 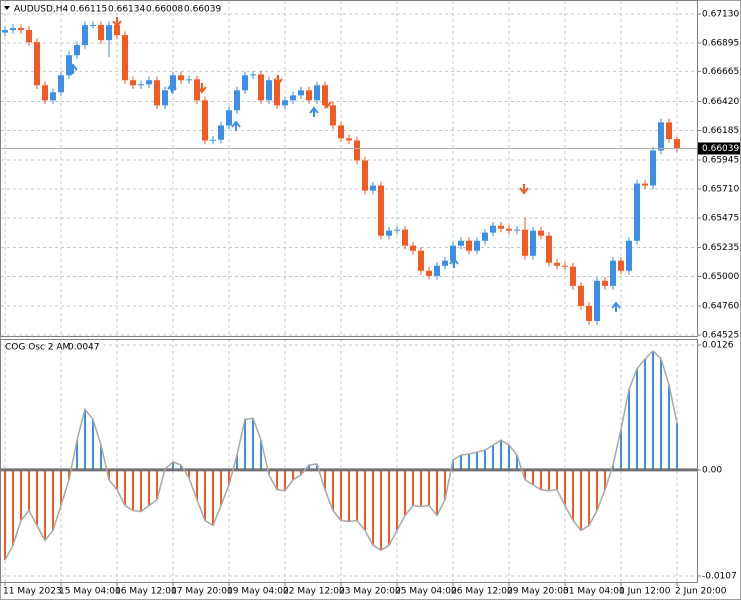 What do you see at coordinates (314, 592) in the screenshot?
I see `x-tick-label: 22 May 12:00` at bounding box center [314, 592].